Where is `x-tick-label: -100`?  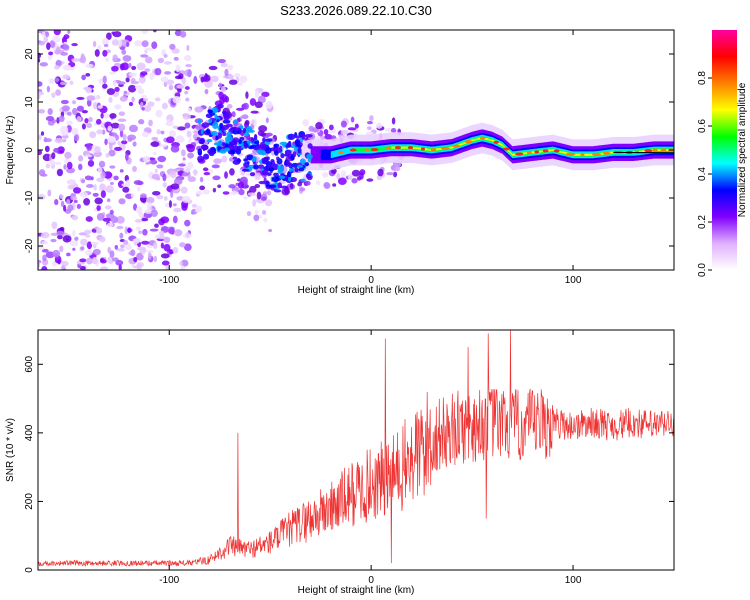
x-tick-label: -100 is located at coordinates (169, 580).